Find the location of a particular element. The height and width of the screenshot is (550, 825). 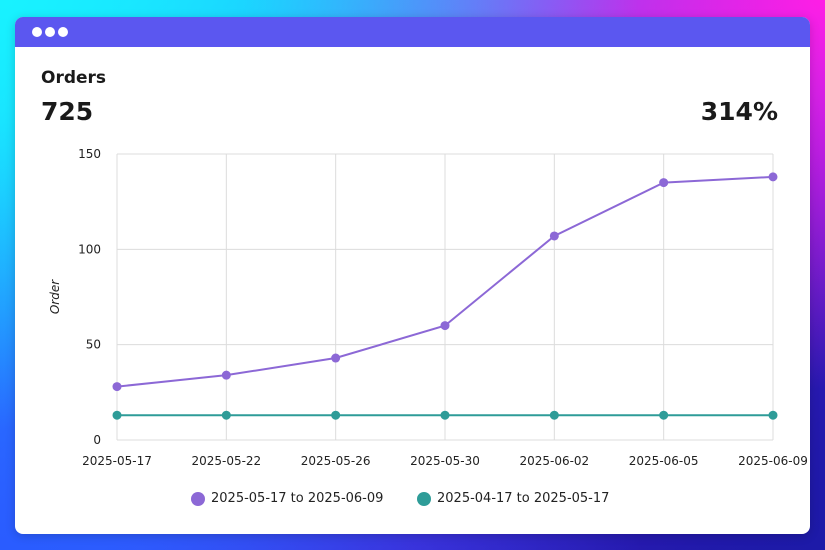

y-axis-label: Order is located at coordinates (55, 296).